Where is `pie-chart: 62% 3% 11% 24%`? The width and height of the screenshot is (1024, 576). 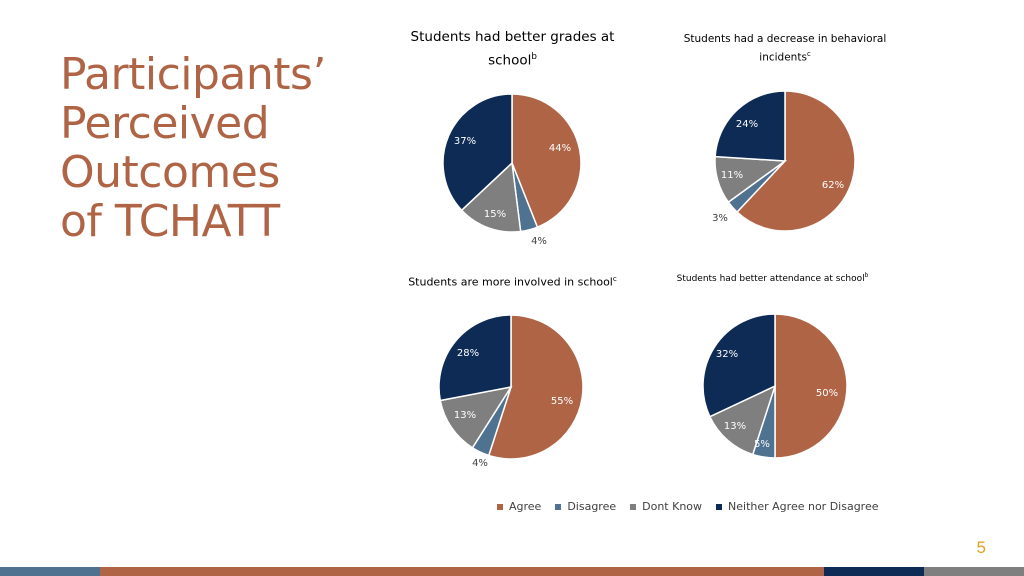
pie-chart: 62% 3% 11% 24% is located at coordinates (784, 161).